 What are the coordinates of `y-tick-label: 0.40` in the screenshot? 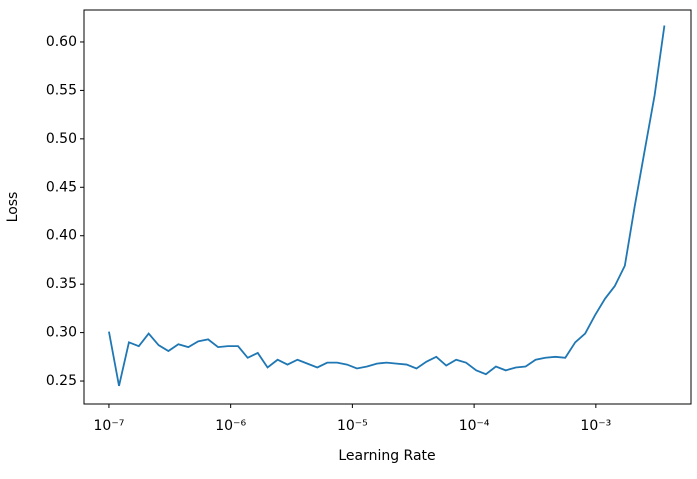 It's located at (61, 236).